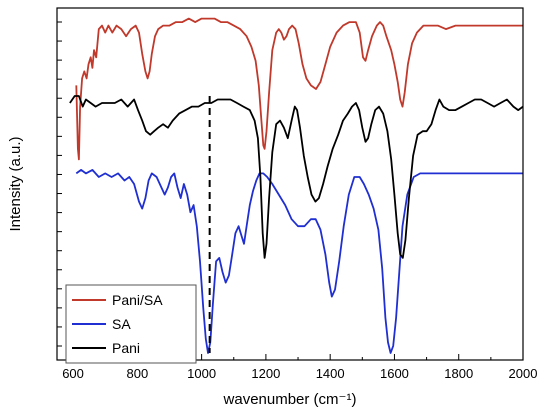 The height and width of the screenshot is (415, 550). I want to click on y-axis-title: Intensity (a.u.), so click(15, 183).